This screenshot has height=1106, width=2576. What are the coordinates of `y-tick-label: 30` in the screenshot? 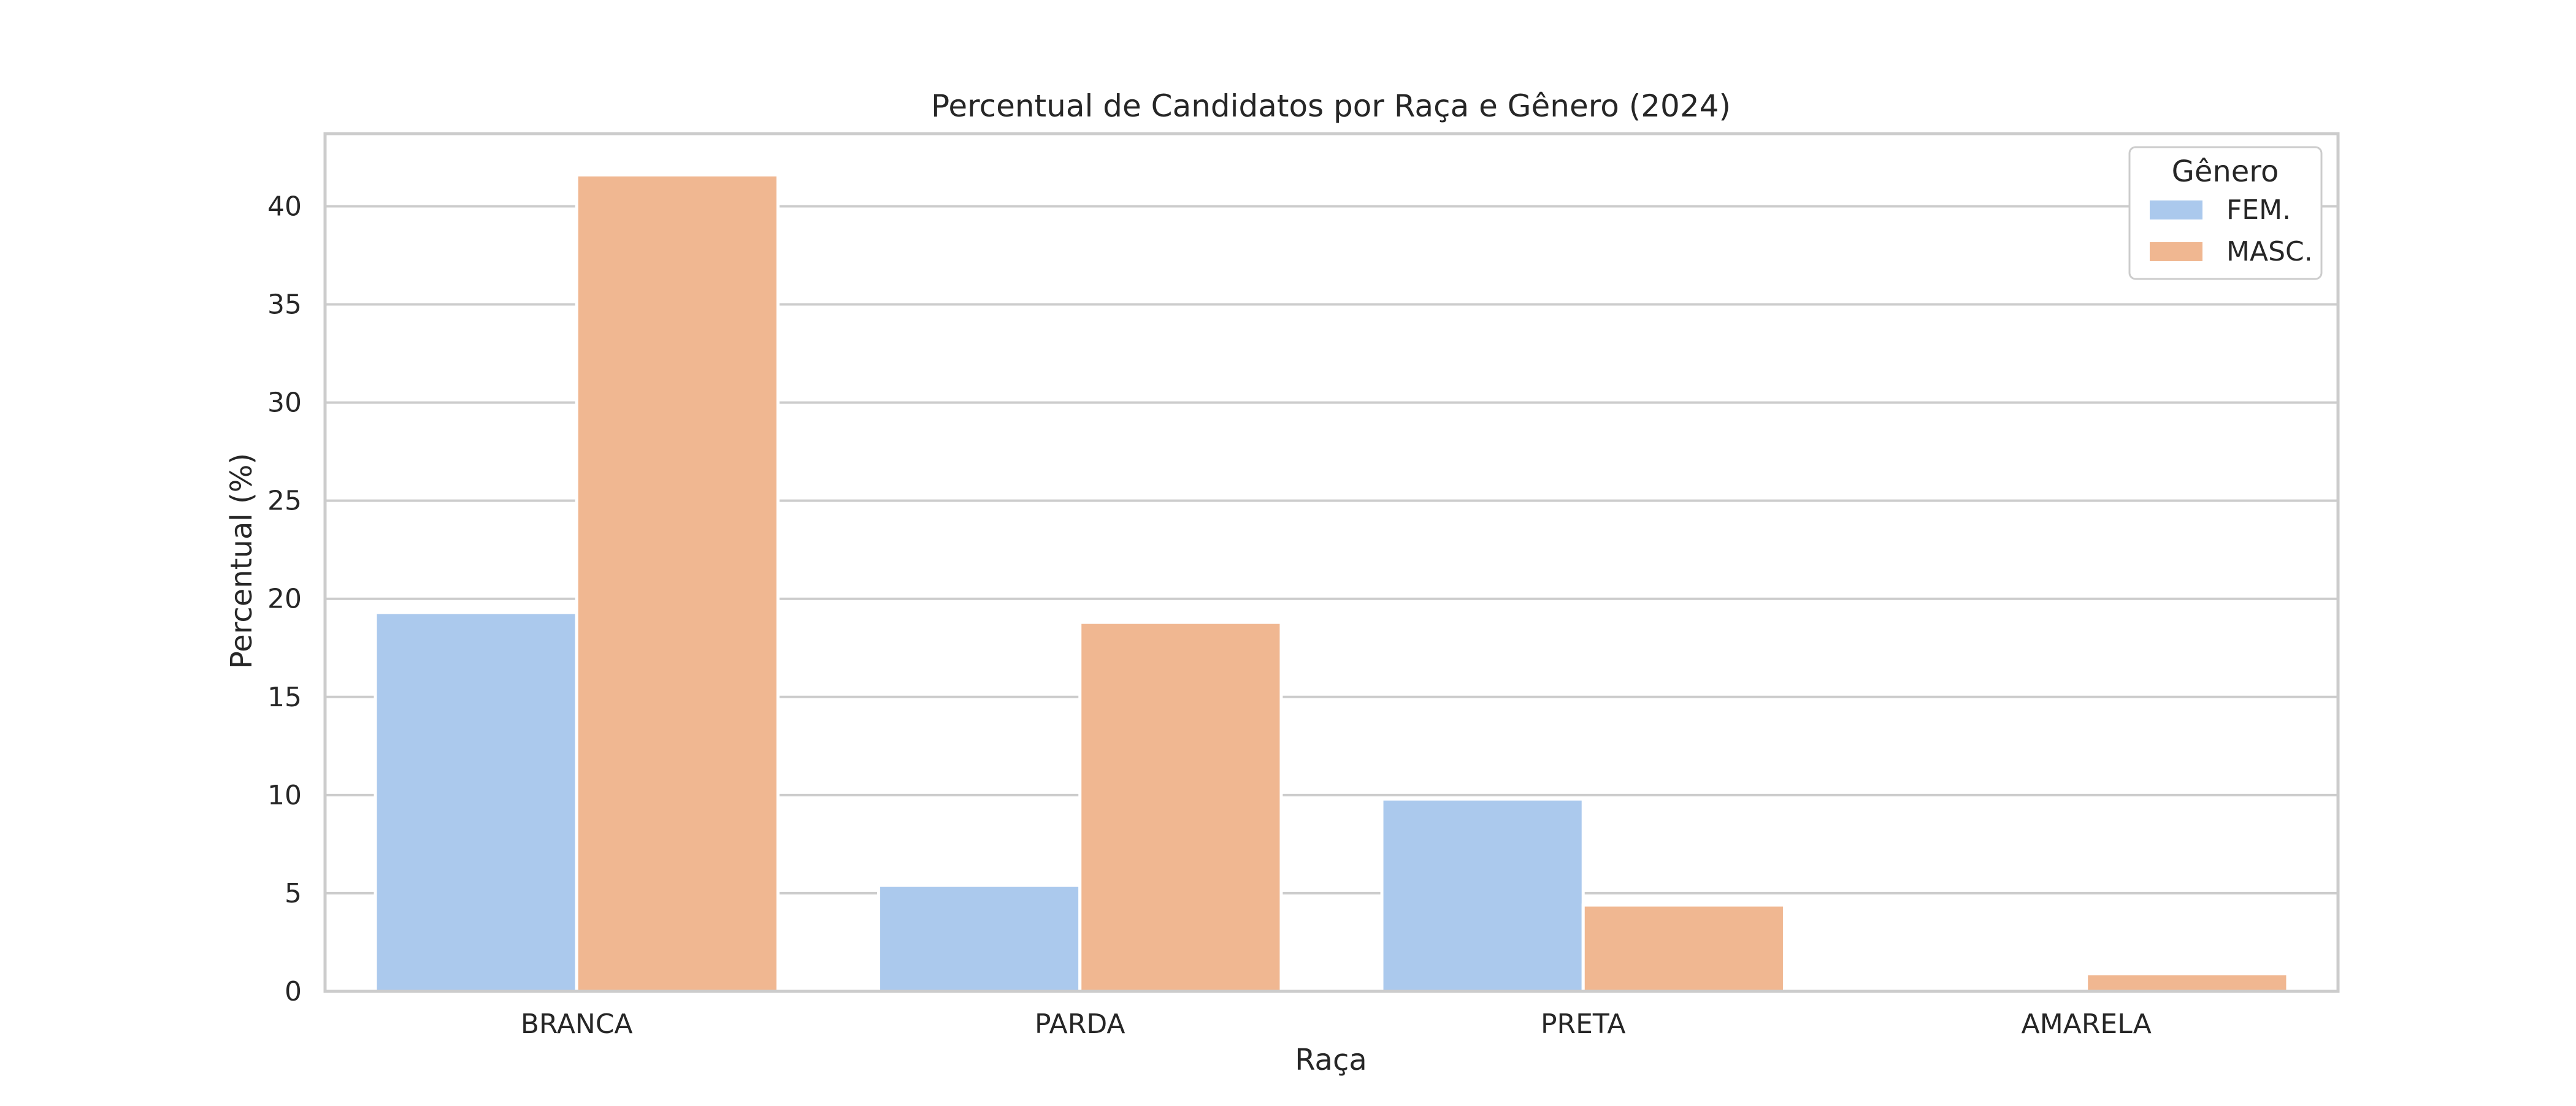 It's located at (284, 403).